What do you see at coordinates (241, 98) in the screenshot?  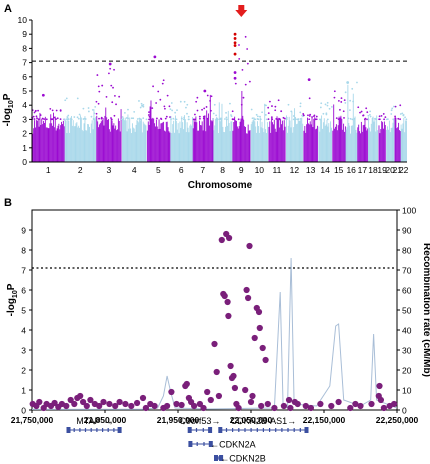 I see `chromosome-9-points` at bounding box center [241, 98].